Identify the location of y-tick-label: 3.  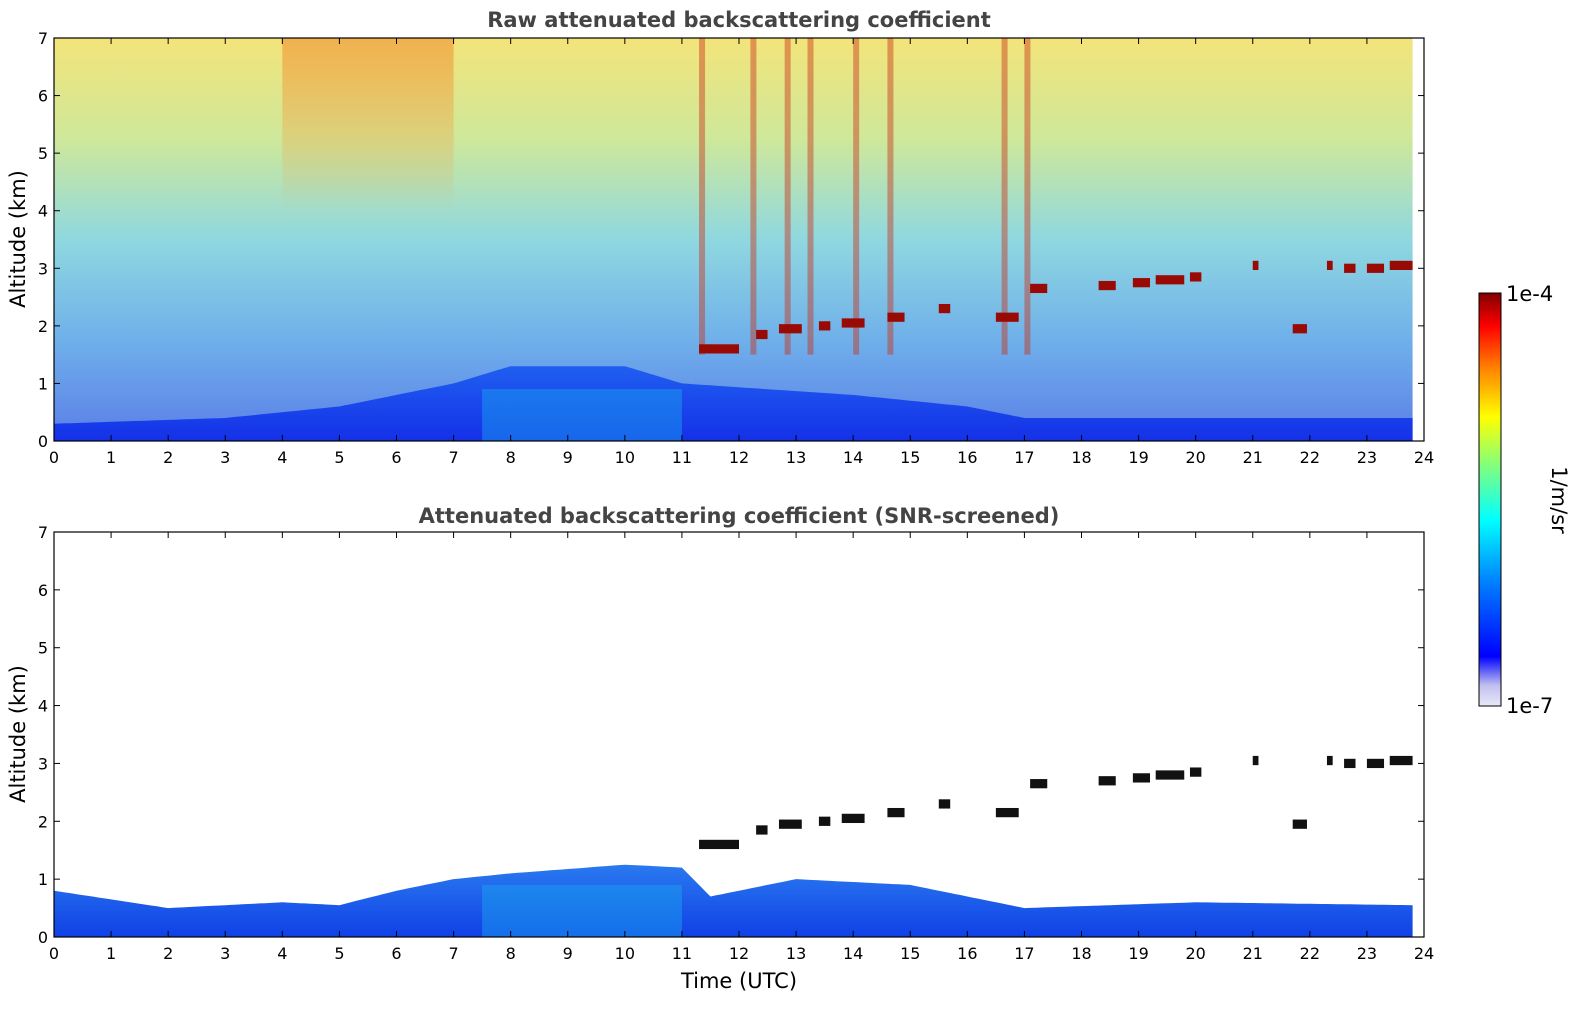
(43, 268).